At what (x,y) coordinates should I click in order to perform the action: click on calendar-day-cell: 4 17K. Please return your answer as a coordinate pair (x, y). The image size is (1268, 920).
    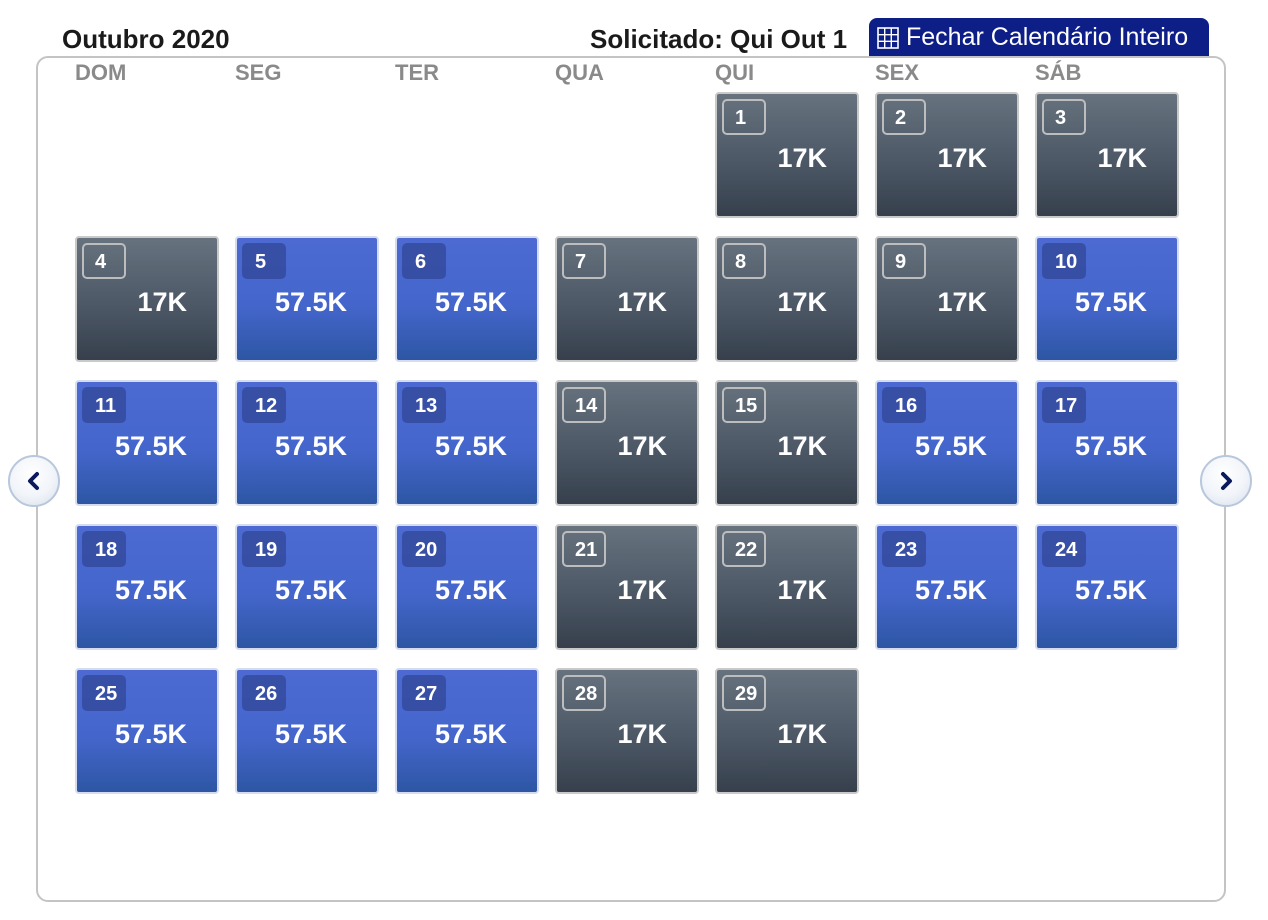
    Looking at the image, I should click on (147, 299).